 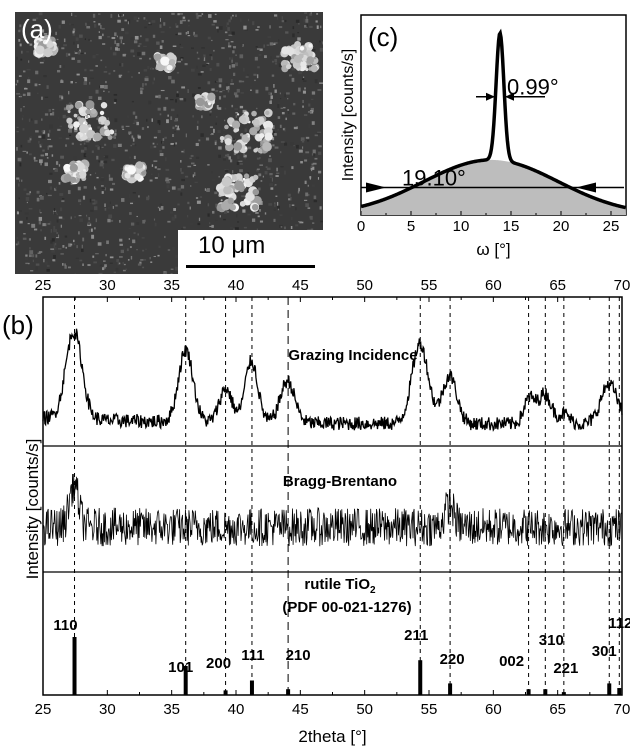 I want to click on panel-c-label: (c), so click(x=383, y=37).